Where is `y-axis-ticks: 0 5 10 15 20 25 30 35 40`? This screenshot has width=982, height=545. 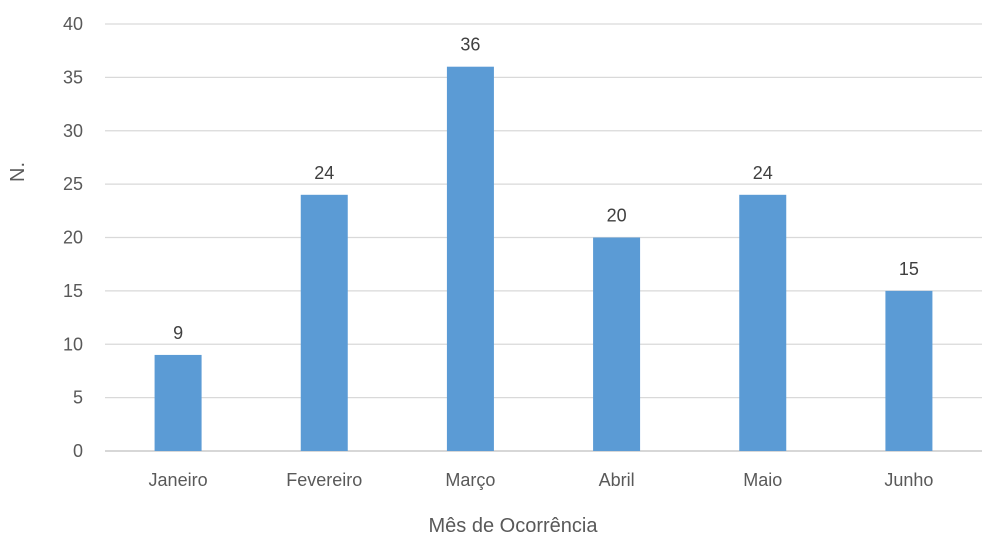
y-axis-ticks: 0 5 10 15 20 25 30 35 40 is located at coordinates (73, 237).